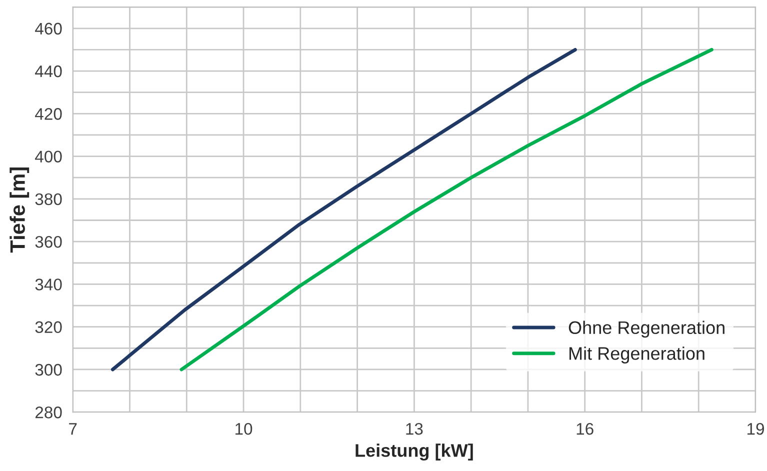  Describe the element at coordinates (48, 156) in the screenshot. I see `y-tick-label: 400` at that location.